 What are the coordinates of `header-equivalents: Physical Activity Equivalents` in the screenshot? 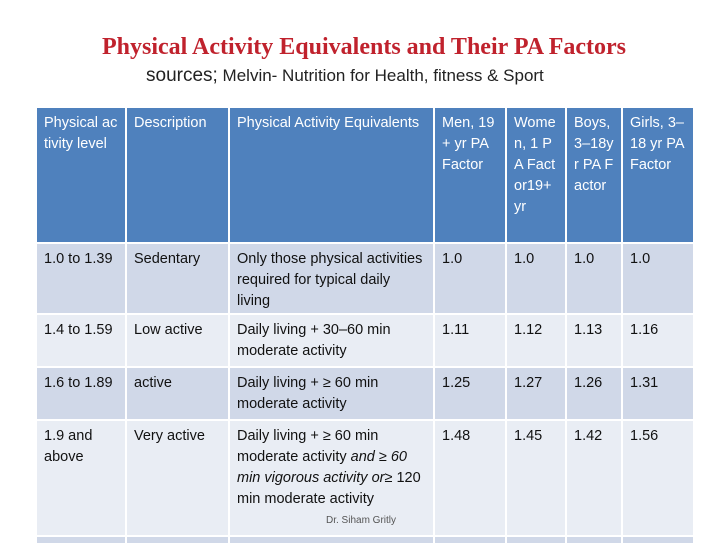 It's located at (331, 175).